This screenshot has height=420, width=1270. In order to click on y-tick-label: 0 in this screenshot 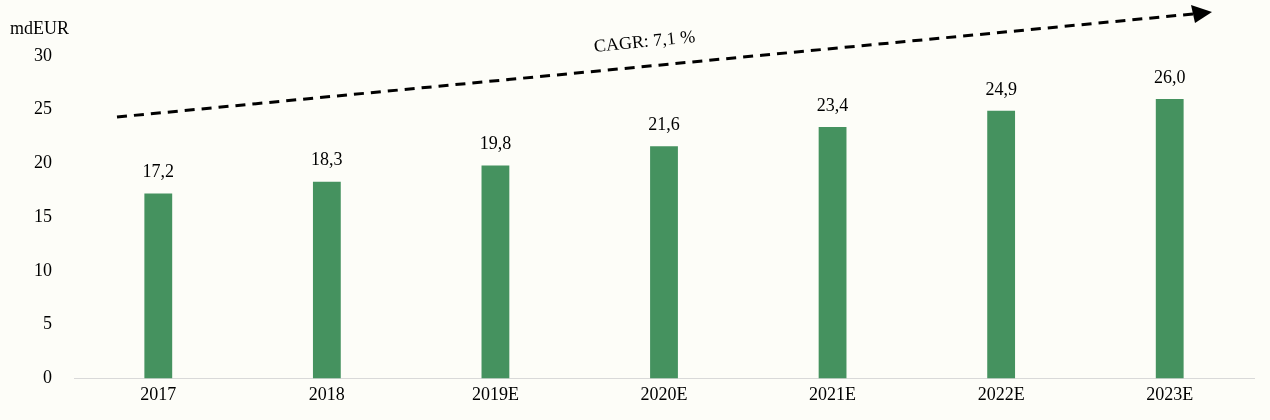, I will do `click(47, 377)`.